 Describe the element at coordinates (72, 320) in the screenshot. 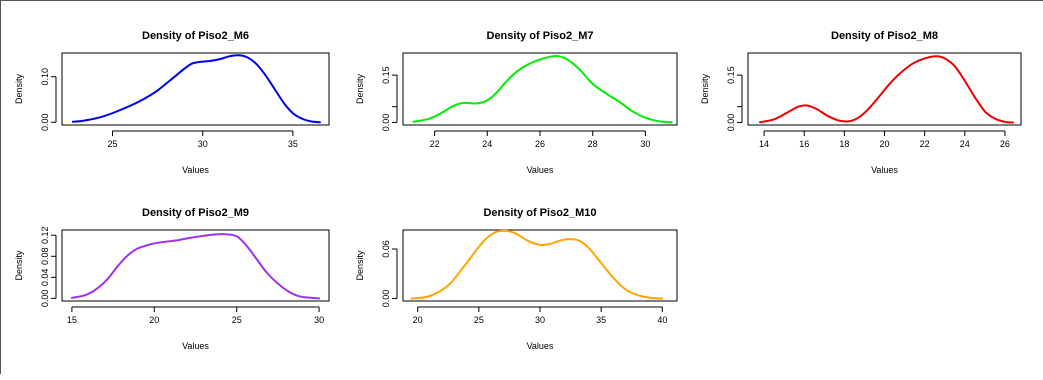

I see `x-tick-label: 15` at that location.